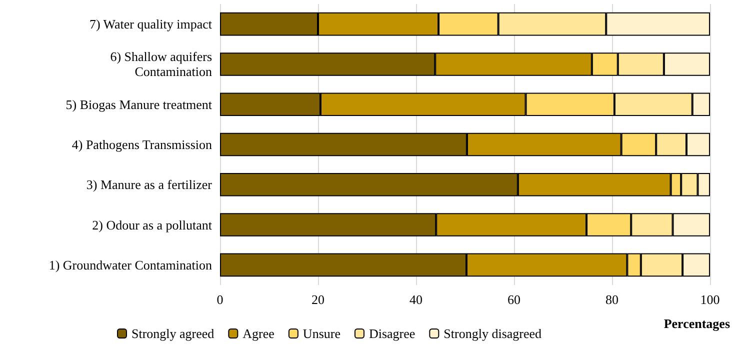 The height and width of the screenshot is (349, 737). What do you see at coordinates (130, 264) in the screenshot?
I see `y-tick-label: 1) Groundwater Contamination` at bounding box center [130, 264].